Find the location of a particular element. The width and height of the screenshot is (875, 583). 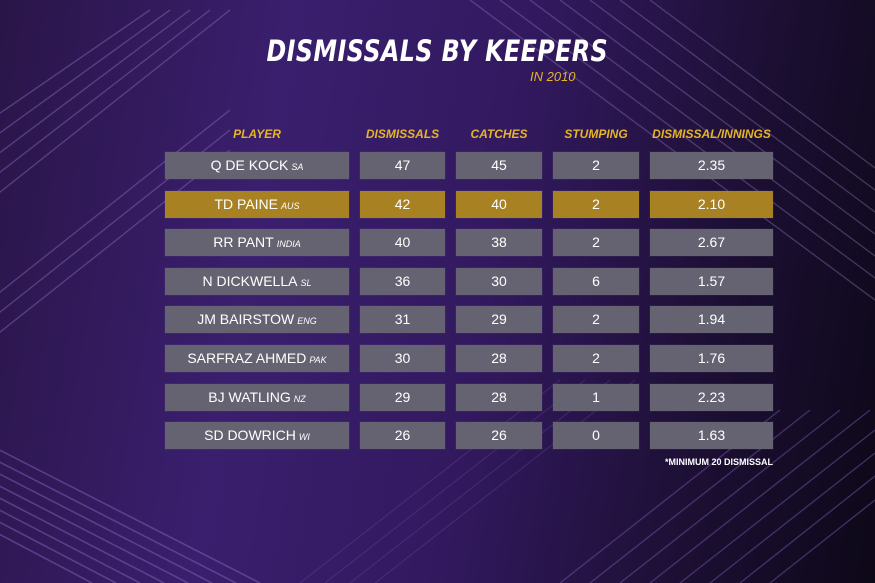

player-country: NZ is located at coordinates (299, 399).